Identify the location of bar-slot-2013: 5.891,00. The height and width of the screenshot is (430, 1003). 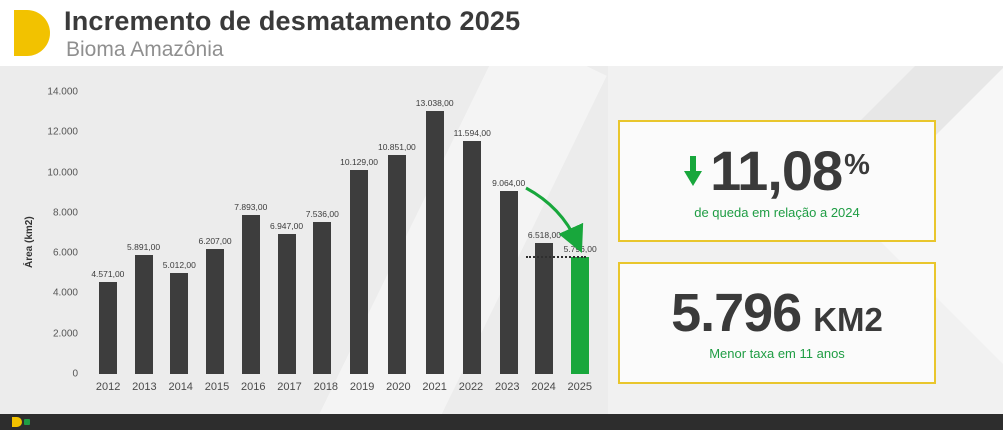
(144, 308).